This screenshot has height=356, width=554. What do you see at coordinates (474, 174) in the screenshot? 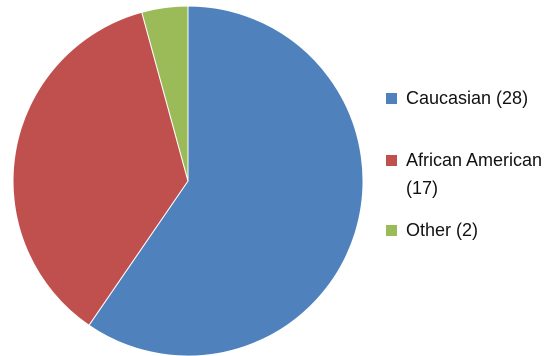
I see `legend-label-african-american: African American (17)` at bounding box center [474, 174].